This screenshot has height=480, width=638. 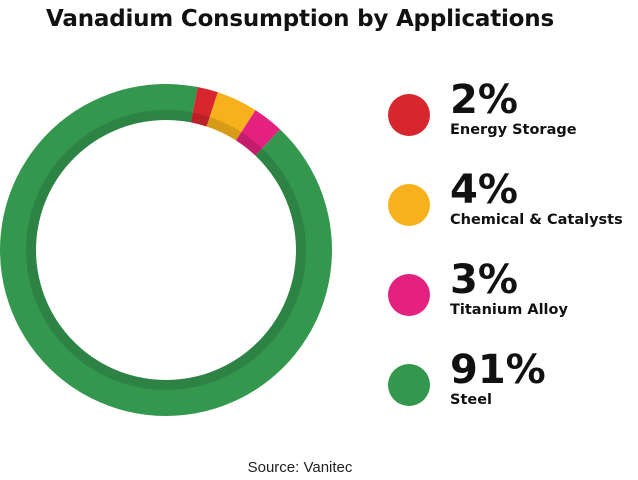 What do you see at coordinates (471, 400) in the screenshot?
I see `legend-label-steel: Steel` at bounding box center [471, 400].